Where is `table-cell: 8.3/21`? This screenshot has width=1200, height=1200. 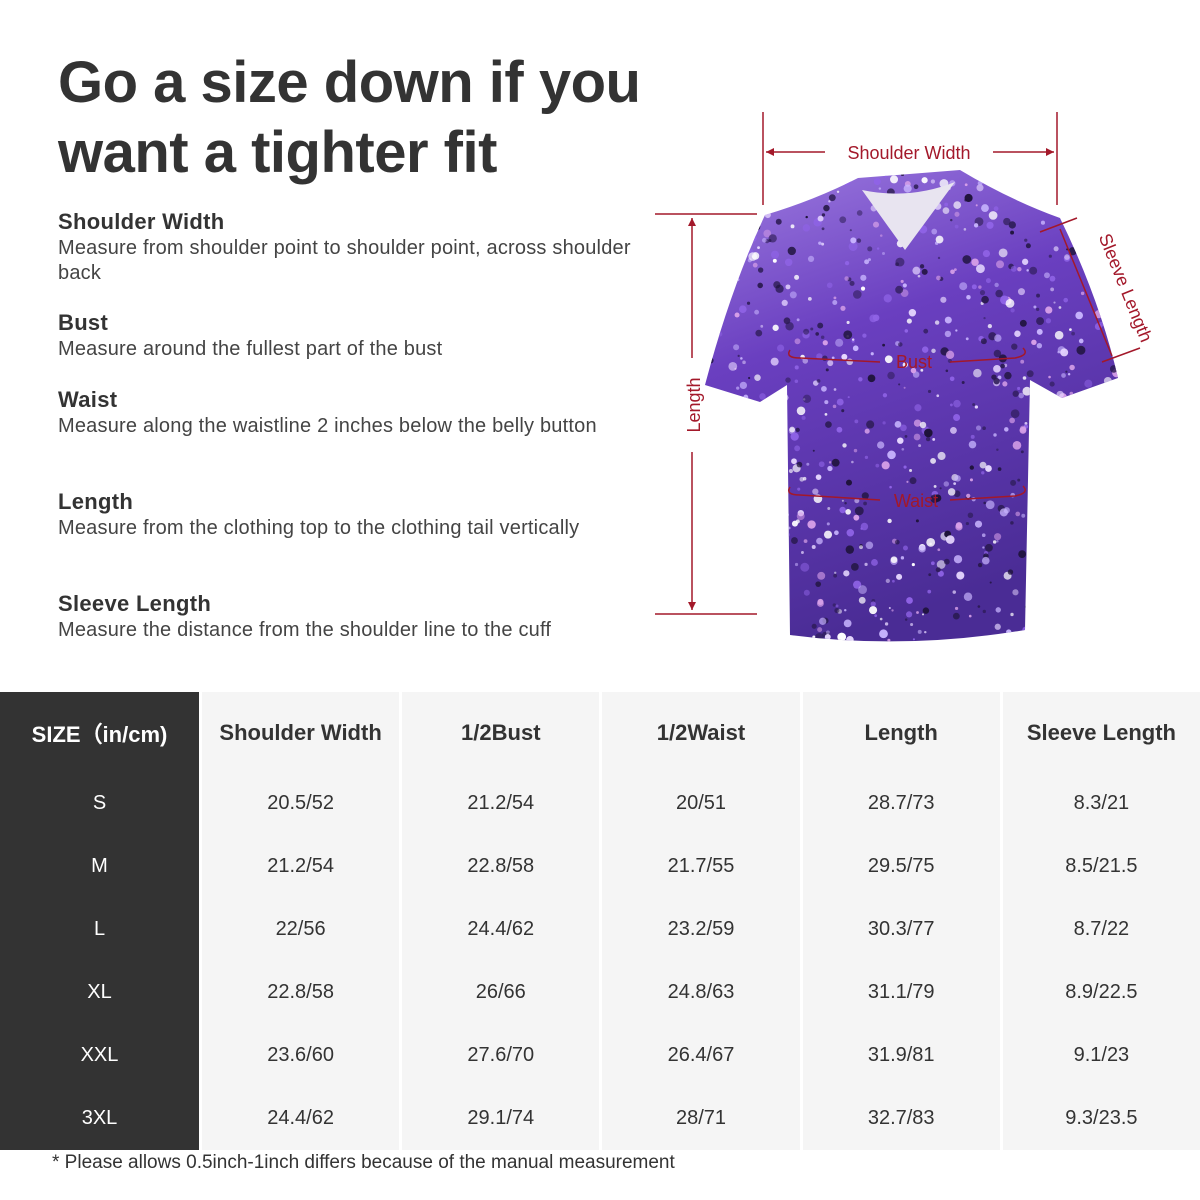
table-cell: 8.3/21 is located at coordinates (1101, 803).